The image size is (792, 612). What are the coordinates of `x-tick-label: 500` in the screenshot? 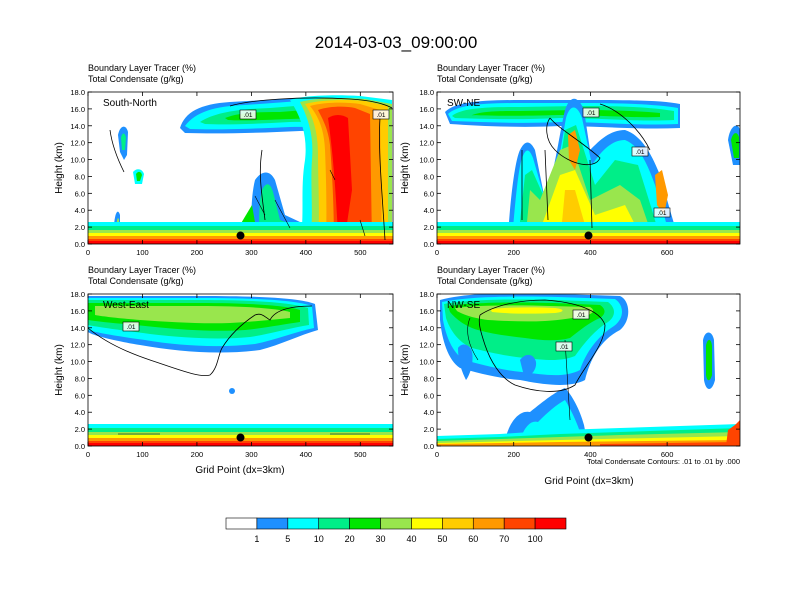 It's located at (360, 454).